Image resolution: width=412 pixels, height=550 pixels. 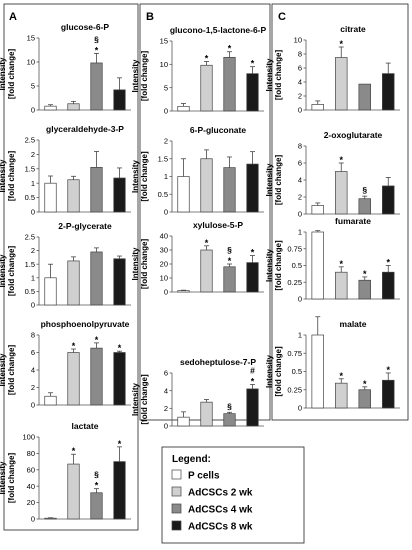 What do you see at coordinates (85, 324) in the screenshot?
I see `chart-title: phosphoenolpyruvate` at bounding box center [85, 324].